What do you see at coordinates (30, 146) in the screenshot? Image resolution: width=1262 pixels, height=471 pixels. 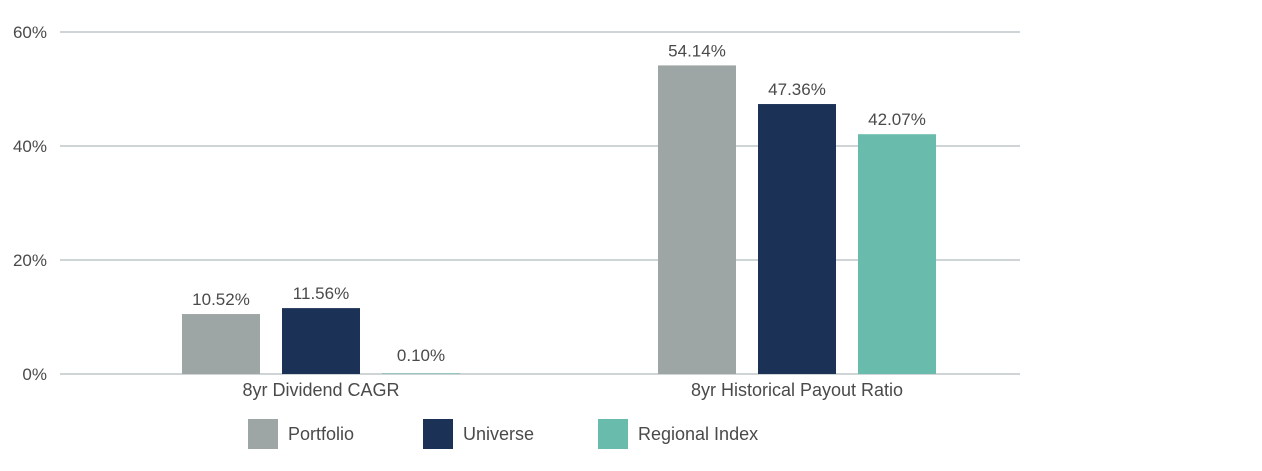 I see `y-tick-label: 40%` at bounding box center [30, 146].